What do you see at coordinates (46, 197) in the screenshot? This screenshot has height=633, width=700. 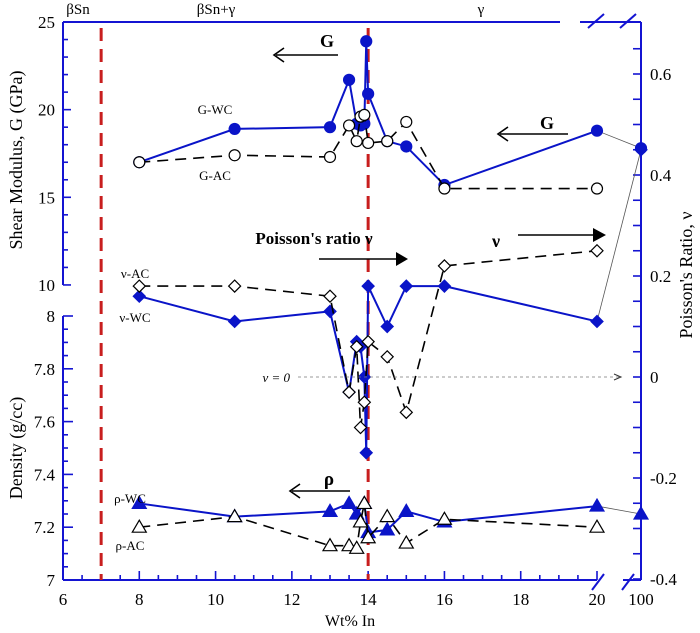 I see `g-tick-label: 15` at bounding box center [46, 197].